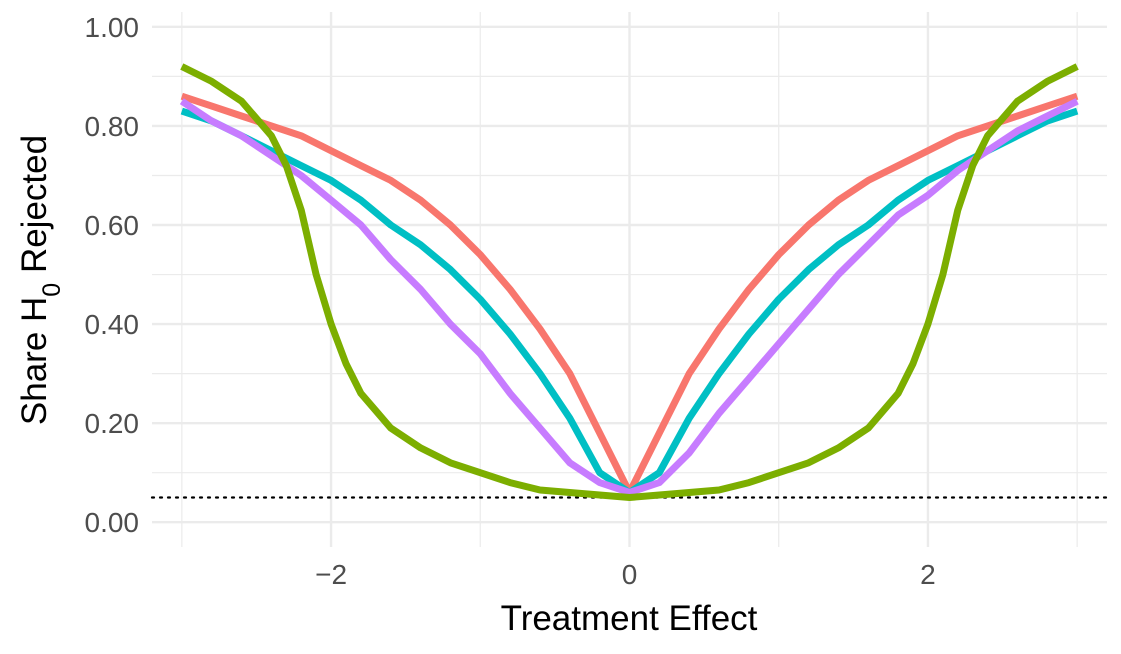 This screenshot has width=1121, height=654. Describe the element at coordinates (34, 309) in the screenshot. I see `y-axis-title-symbol: H` at that location.